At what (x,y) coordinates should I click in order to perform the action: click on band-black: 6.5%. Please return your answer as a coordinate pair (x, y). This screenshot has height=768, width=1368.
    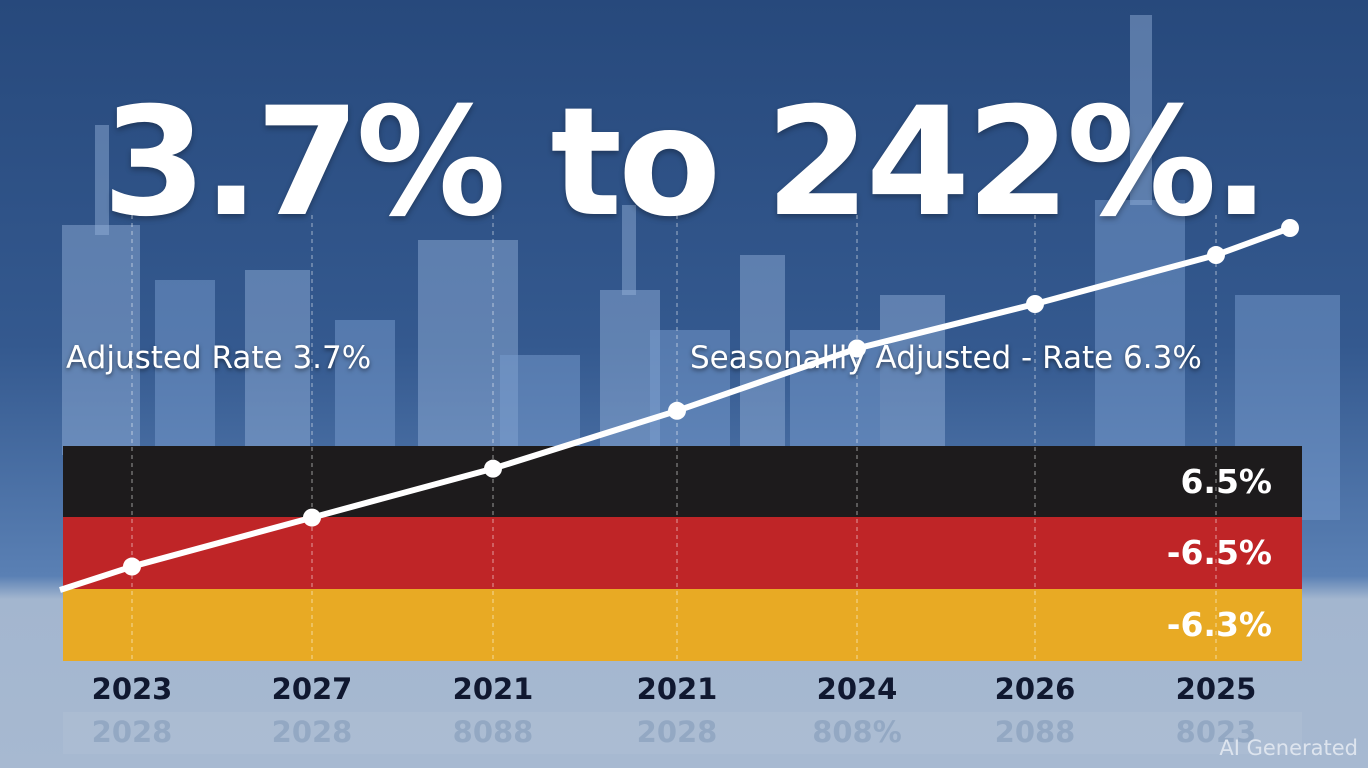
    Looking at the image, I should click on (682, 482).